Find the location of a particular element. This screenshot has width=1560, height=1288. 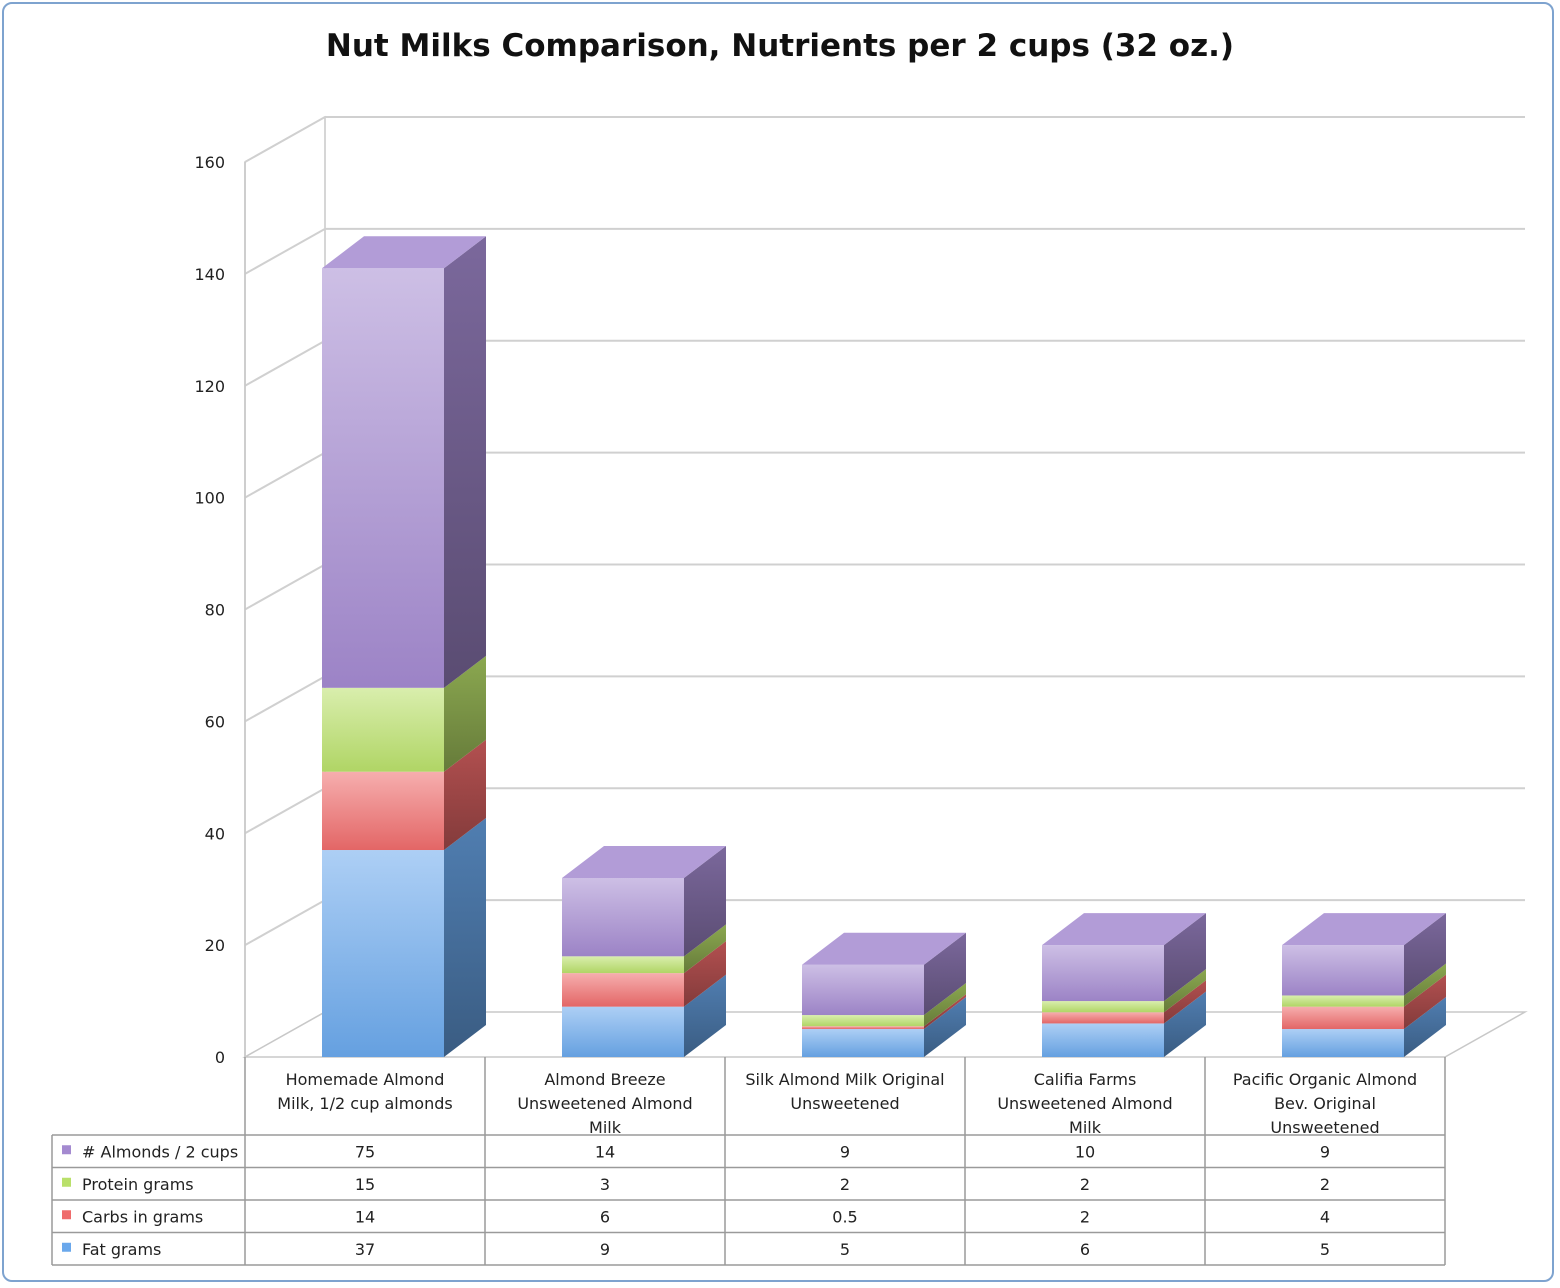

table-cell: 15 is located at coordinates (365, 1184).